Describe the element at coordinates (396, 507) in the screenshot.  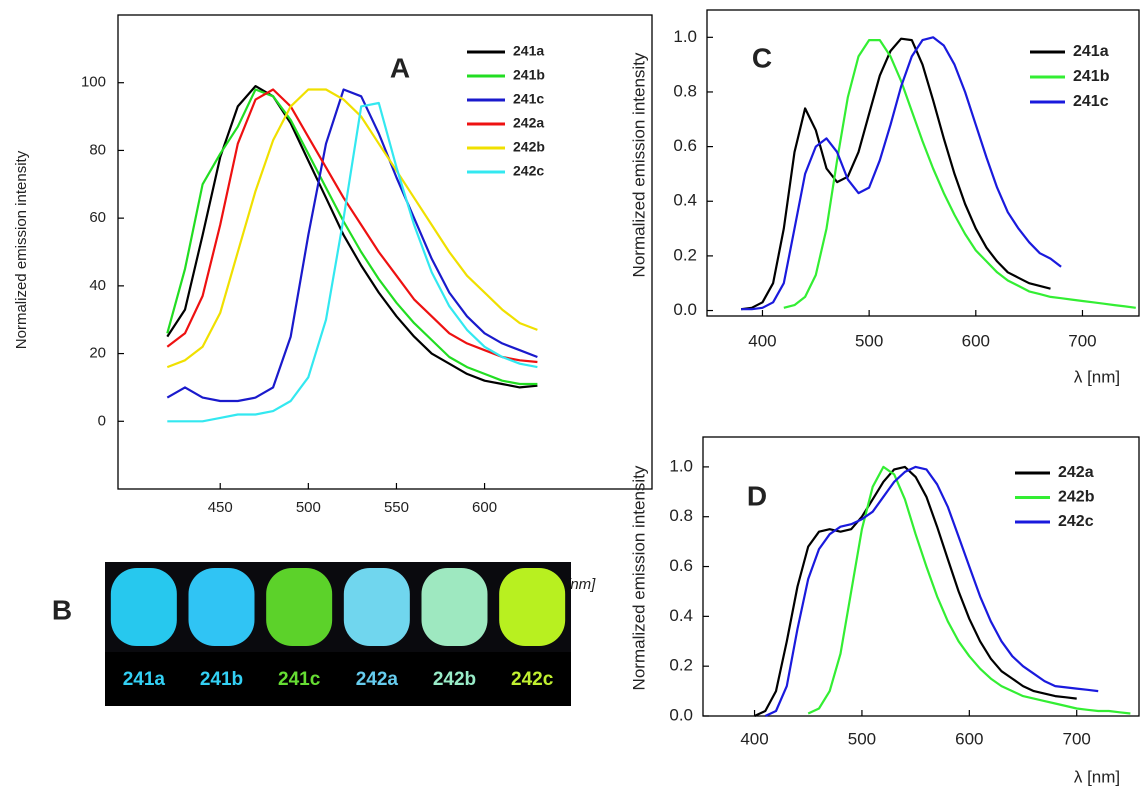
I see `x-tick-label: 550` at that location.